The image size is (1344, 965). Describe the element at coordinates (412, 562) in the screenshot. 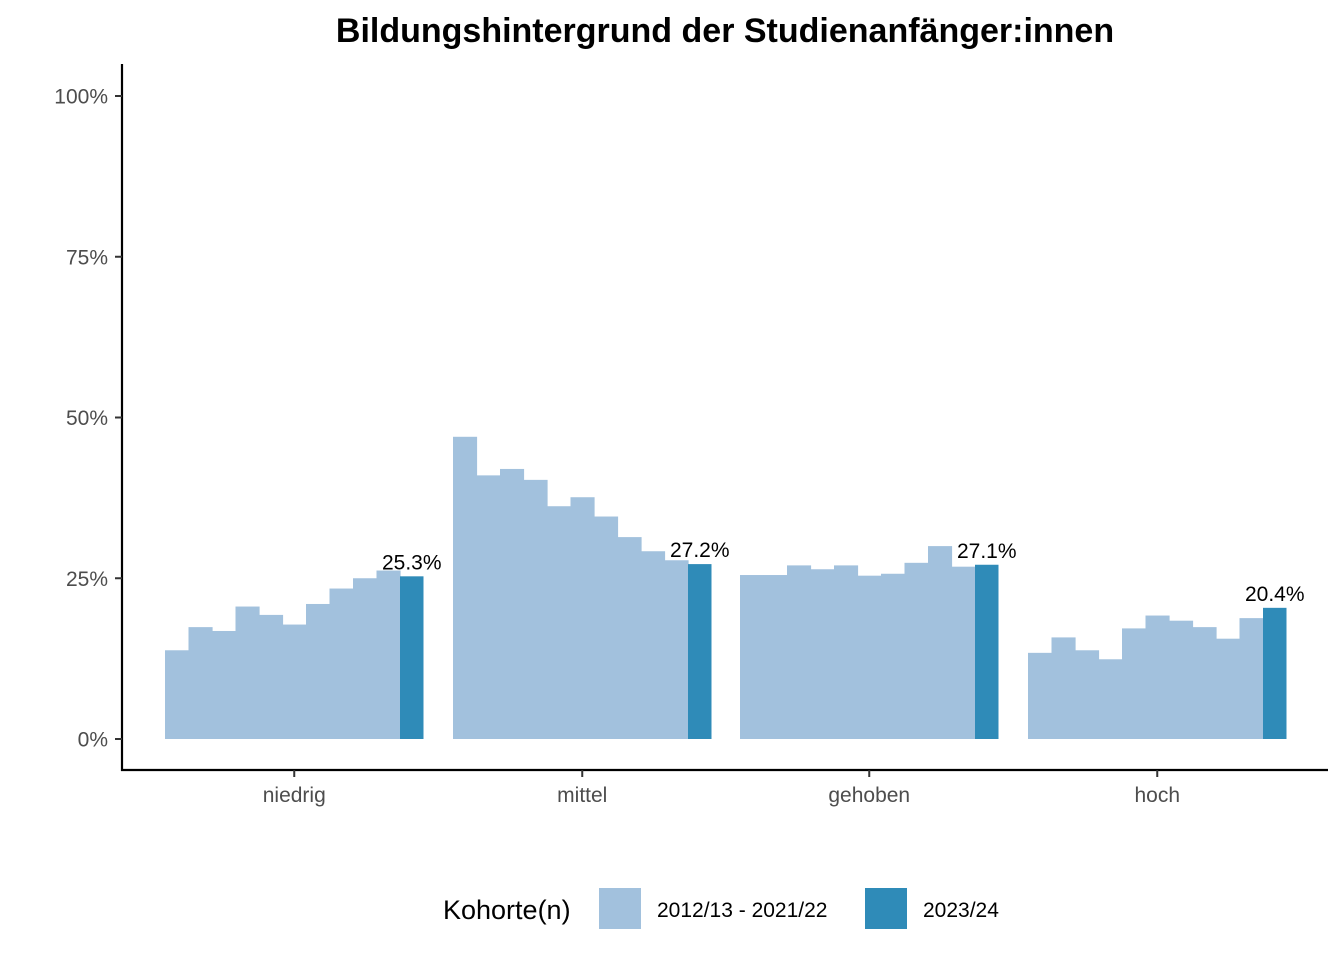

I see `bar-value-label-niedrig: 25.3%` at that location.